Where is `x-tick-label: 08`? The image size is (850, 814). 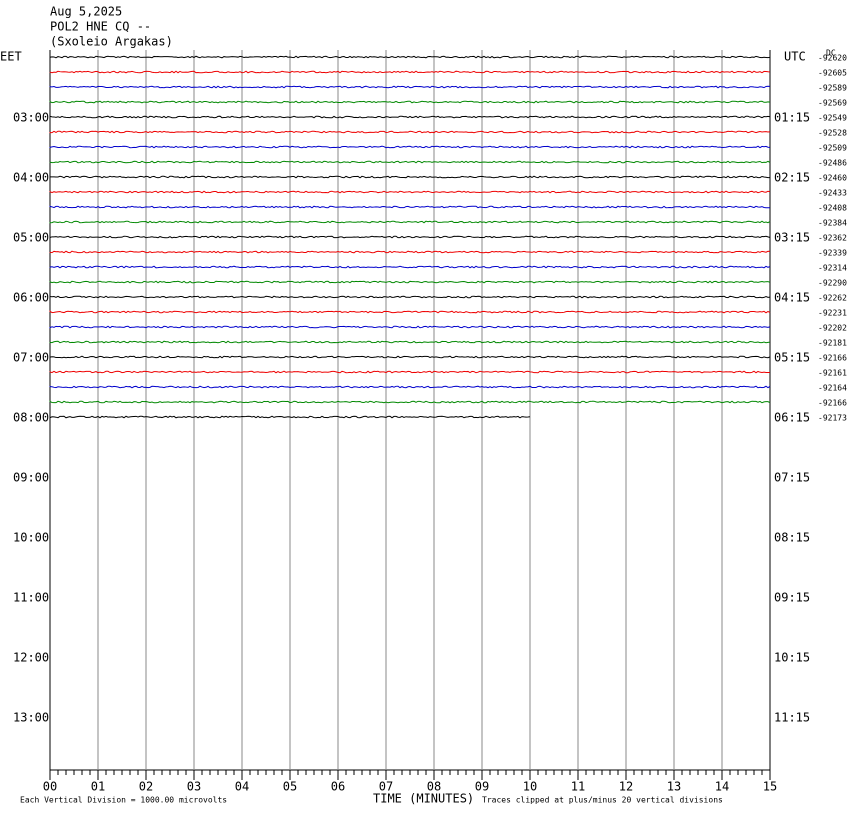 x-tick-label: 08 is located at coordinates (434, 787).